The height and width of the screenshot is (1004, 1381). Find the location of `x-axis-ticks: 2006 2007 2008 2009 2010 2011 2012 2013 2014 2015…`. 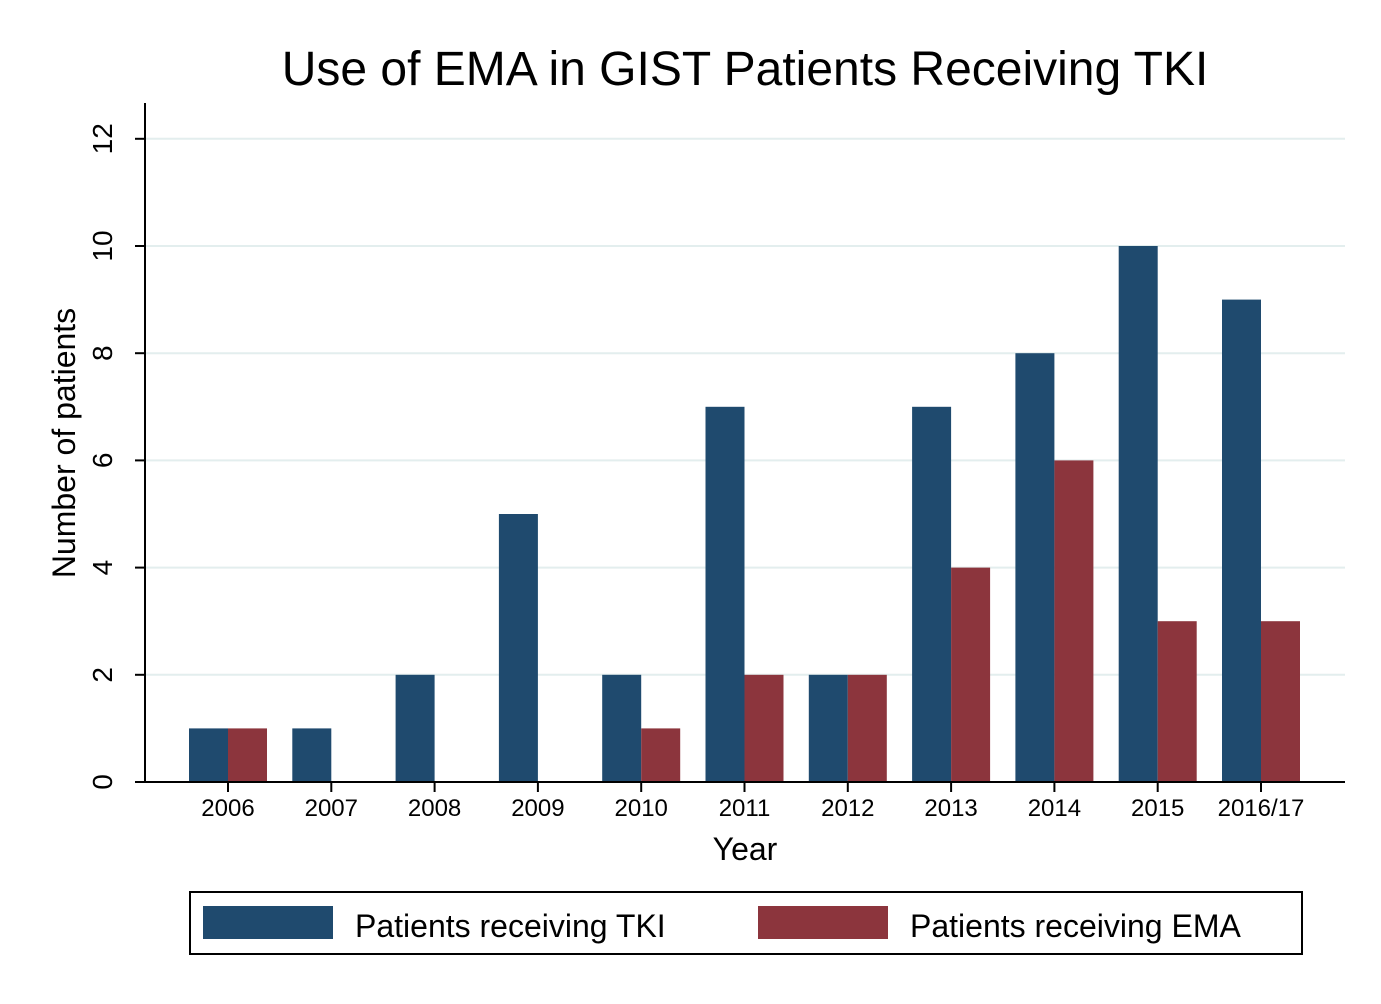

x-axis-ticks: 2006 2007 2008 2009 2010 2011 2012 2013 2014 2015… is located at coordinates (752, 802).